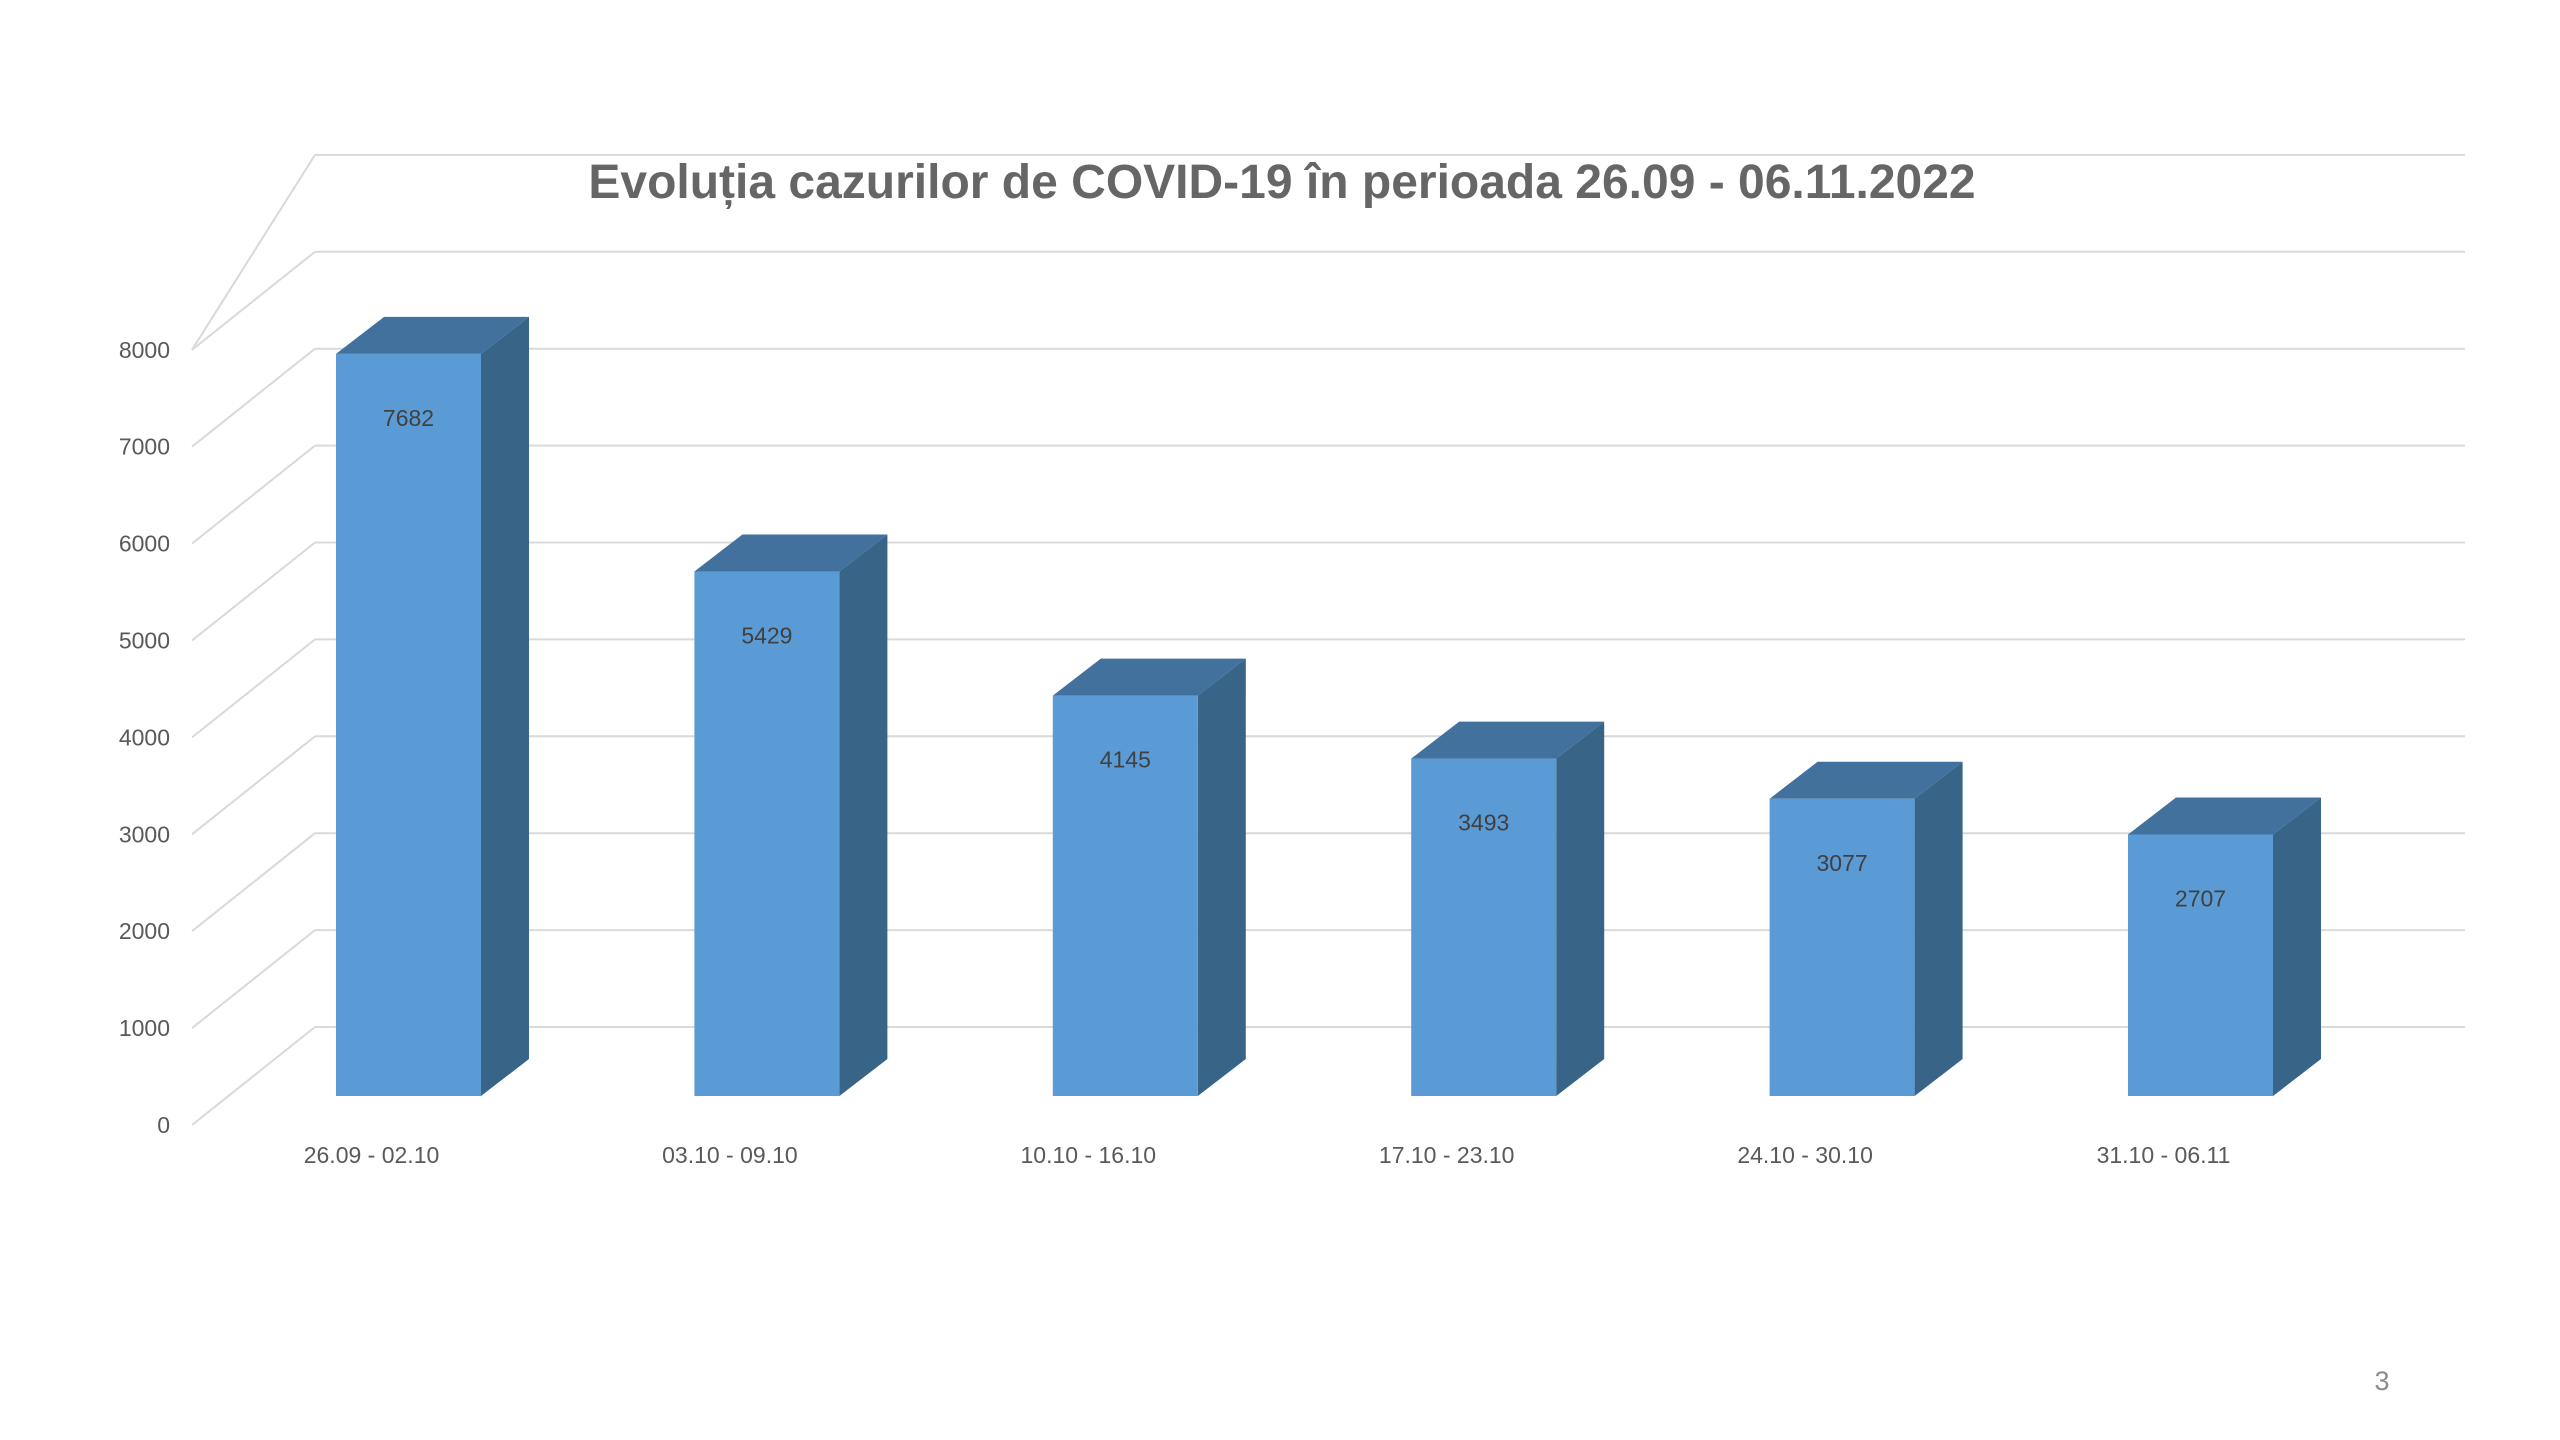 This screenshot has height=1440, width=2560. What do you see at coordinates (144, 834) in the screenshot?
I see `y-tick-label: 3000` at bounding box center [144, 834].